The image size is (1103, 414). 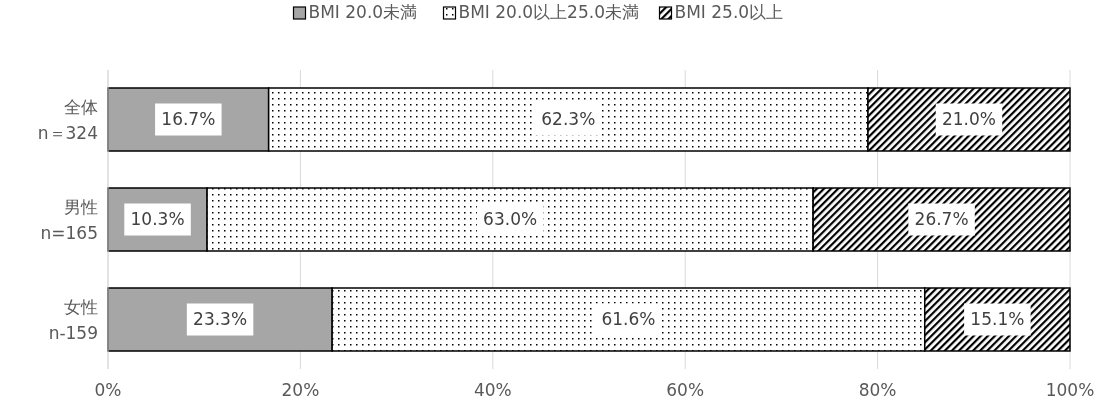 What do you see at coordinates (997, 319) in the screenshot?
I see `data-label: 15.1%` at bounding box center [997, 319].